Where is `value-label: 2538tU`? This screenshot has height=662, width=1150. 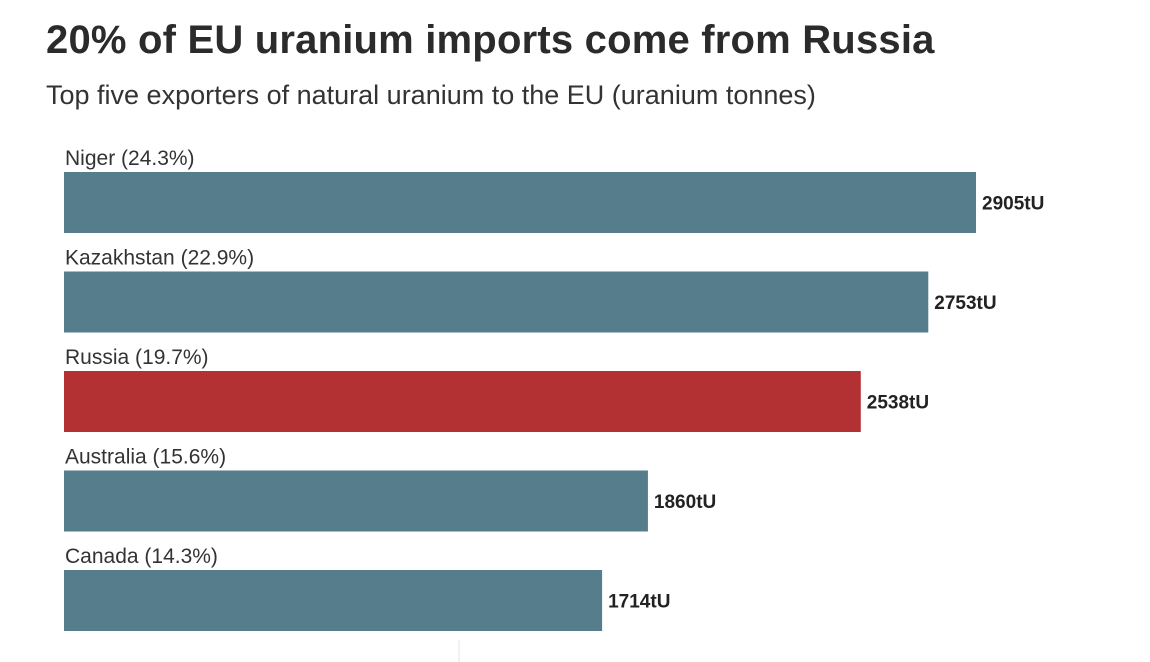 value-label: 2538tU is located at coordinates (898, 403).